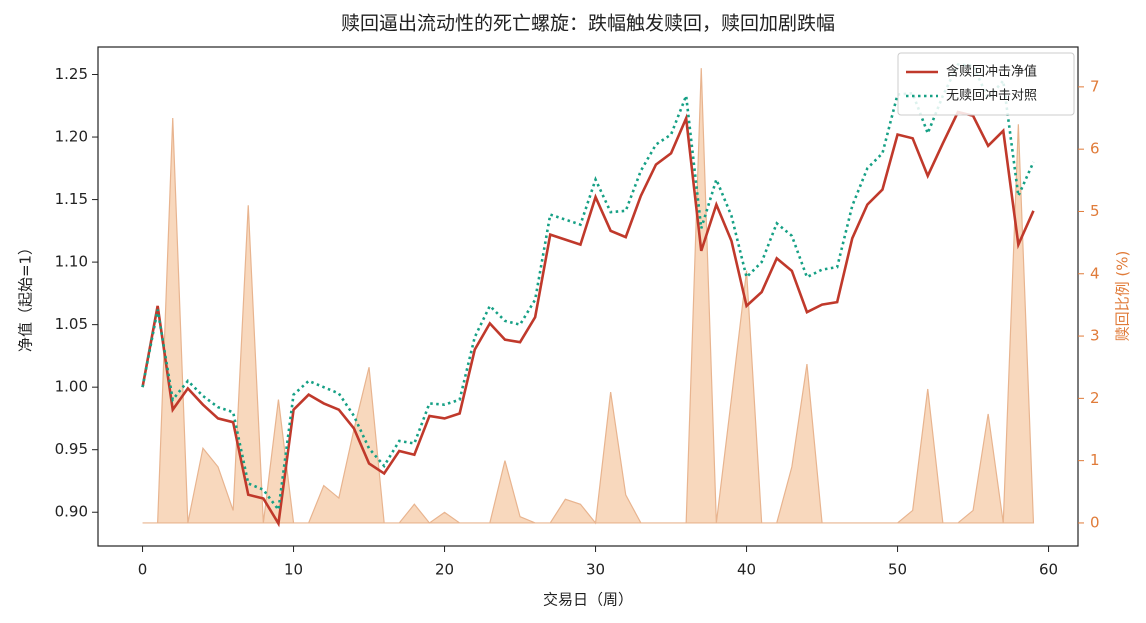 The image size is (1146, 623). What do you see at coordinates (26, 296) in the screenshot?
I see `y-axis-label: 净值（起始=1）` at bounding box center [26, 296].